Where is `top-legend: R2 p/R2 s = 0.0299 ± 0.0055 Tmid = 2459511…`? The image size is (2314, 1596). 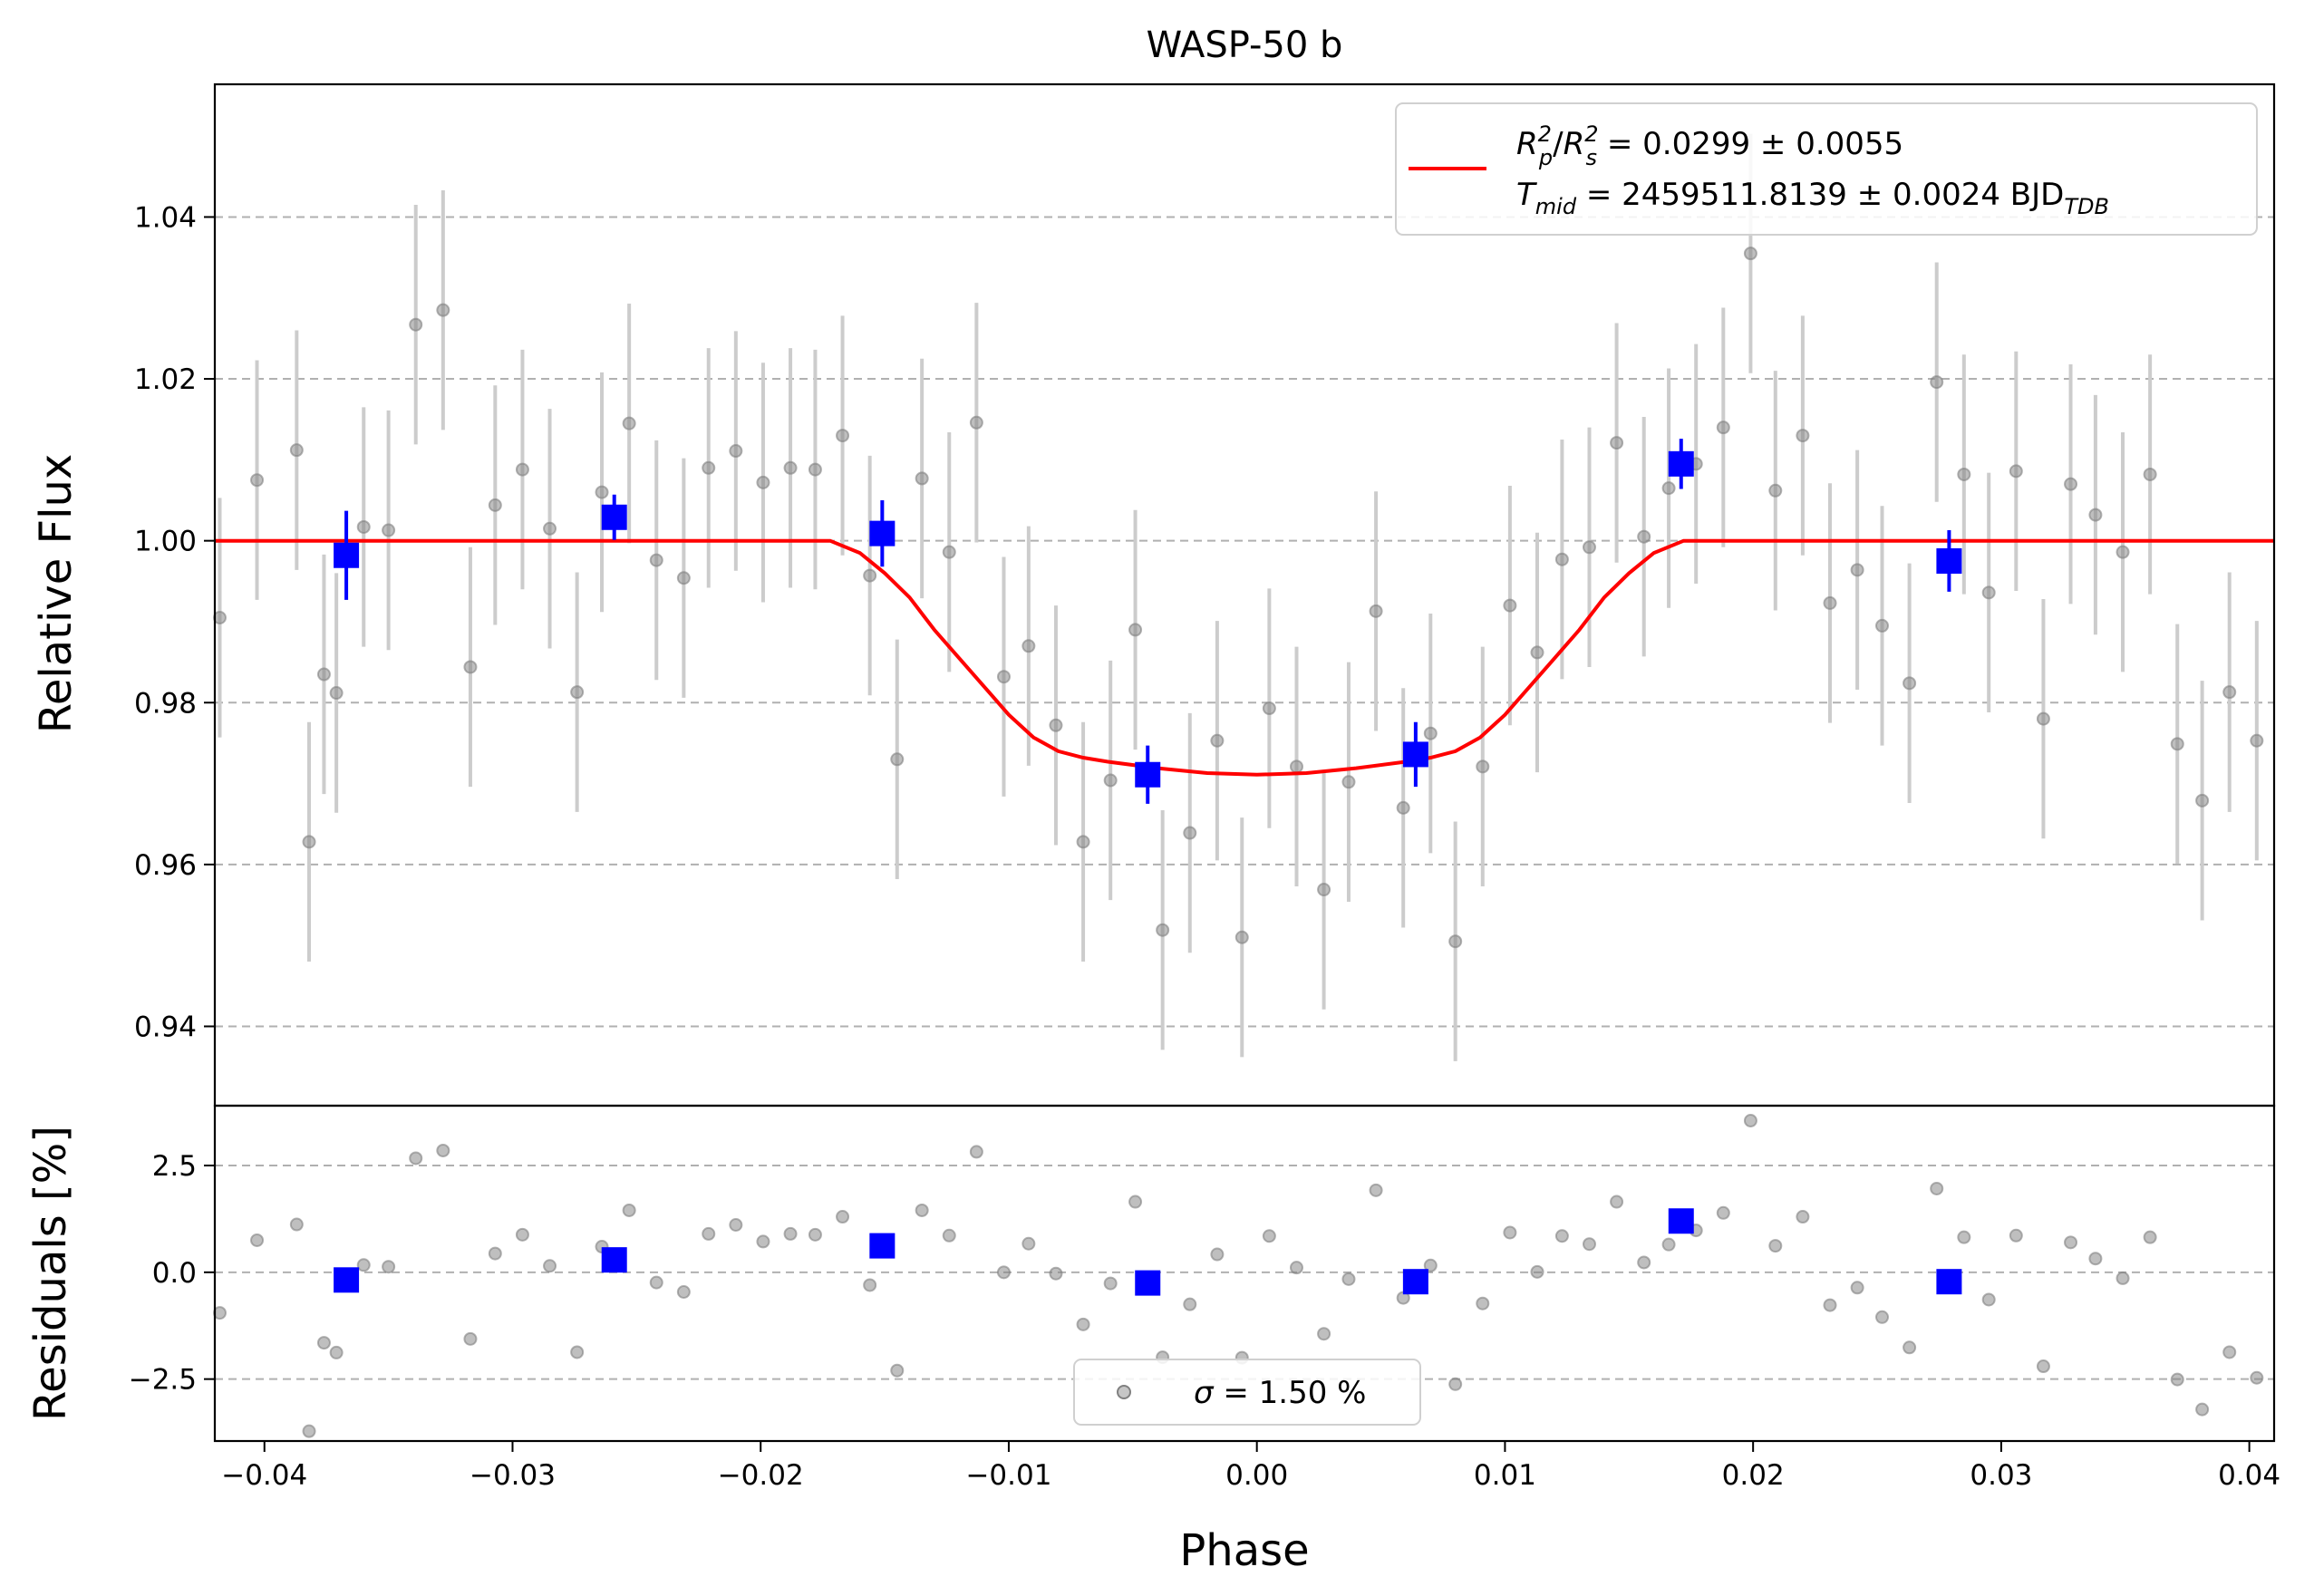
top-legend: R2 p/R2 s = 0.0299 ± 0.0055 Tmid = 2459511… is located at coordinates (1826, 169).